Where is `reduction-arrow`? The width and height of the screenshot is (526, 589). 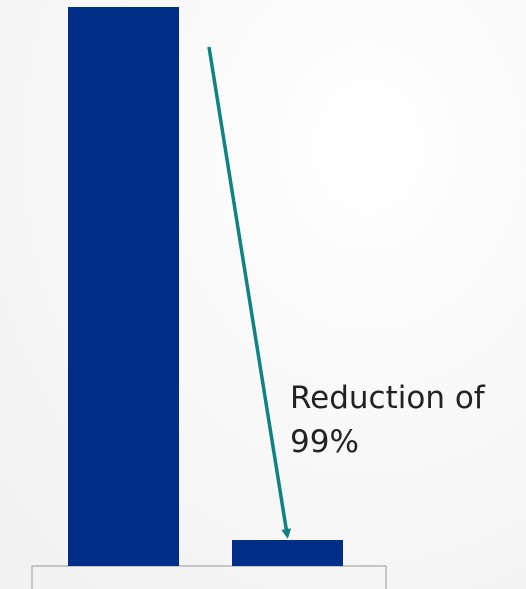 reduction-arrow is located at coordinates (249, 292).